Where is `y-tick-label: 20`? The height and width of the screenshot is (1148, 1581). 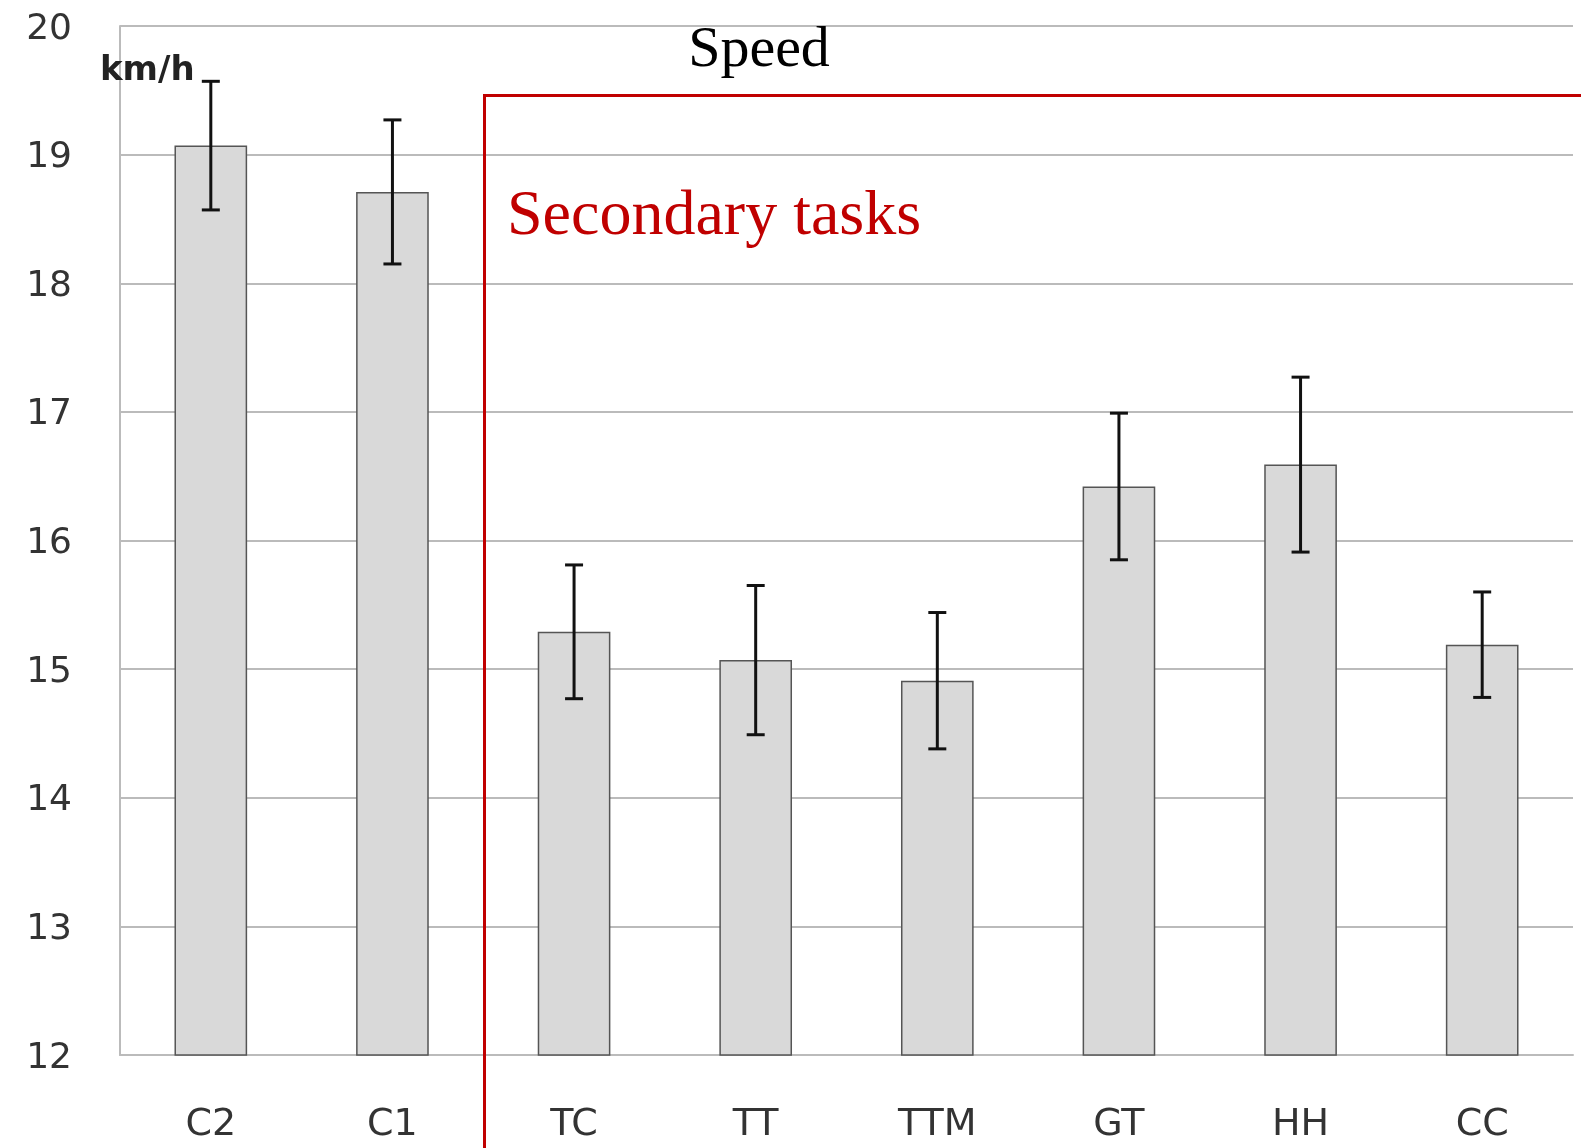
y-tick-label: 20 is located at coordinates (49, 26).